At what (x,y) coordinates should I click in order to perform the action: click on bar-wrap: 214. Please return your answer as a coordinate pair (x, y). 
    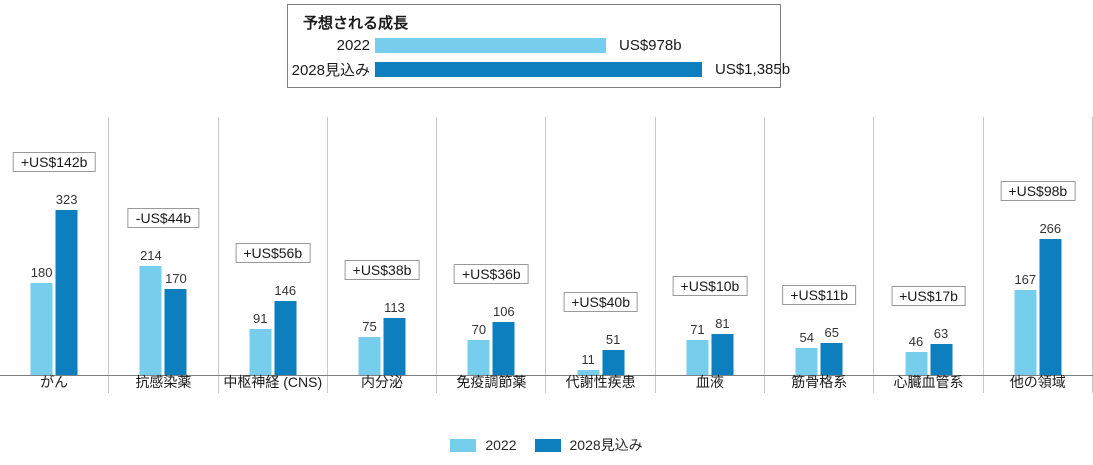
    Looking at the image, I should click on (150, 312).